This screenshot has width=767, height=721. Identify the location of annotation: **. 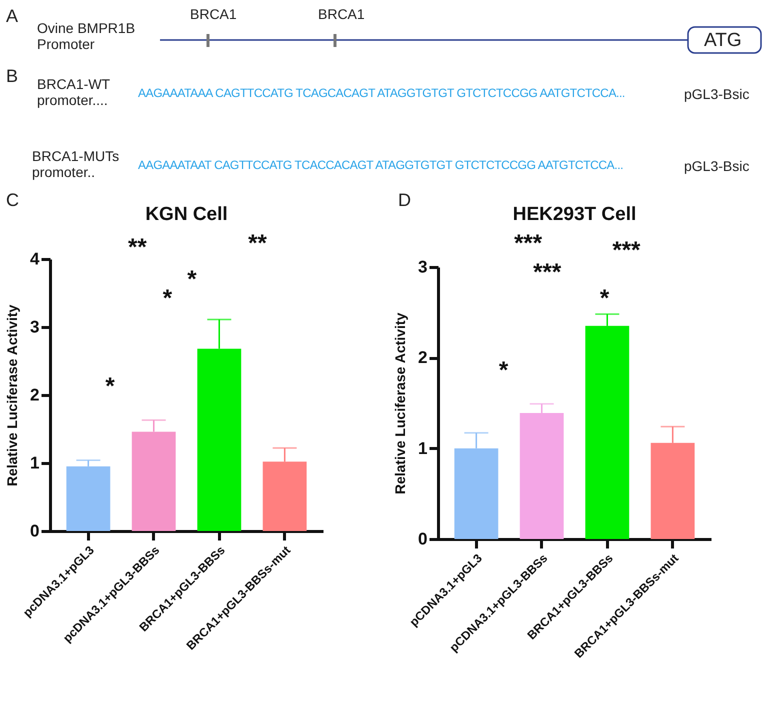
(138, 247).